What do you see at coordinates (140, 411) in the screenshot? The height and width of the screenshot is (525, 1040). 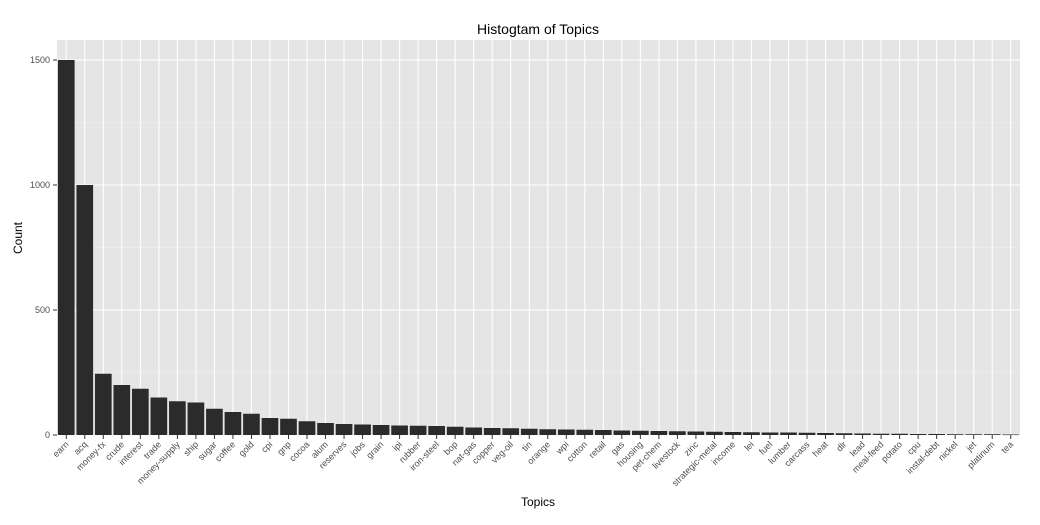 I see `bar-interest` at bounding box center [140, 411].